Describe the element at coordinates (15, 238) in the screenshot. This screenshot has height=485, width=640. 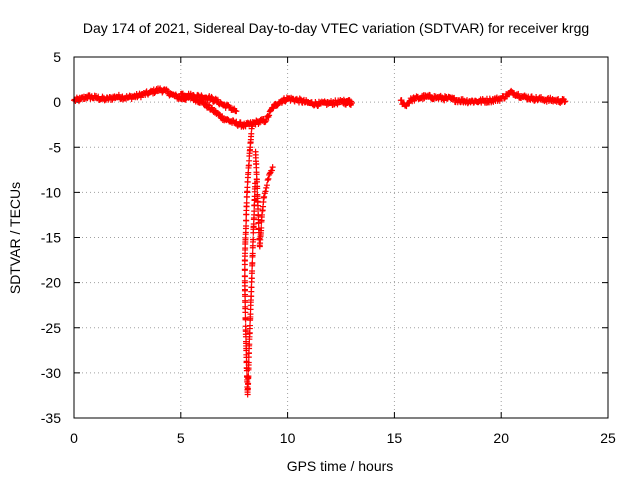
I see `y-axis-label: SDTVAR / TECUs` at that location.